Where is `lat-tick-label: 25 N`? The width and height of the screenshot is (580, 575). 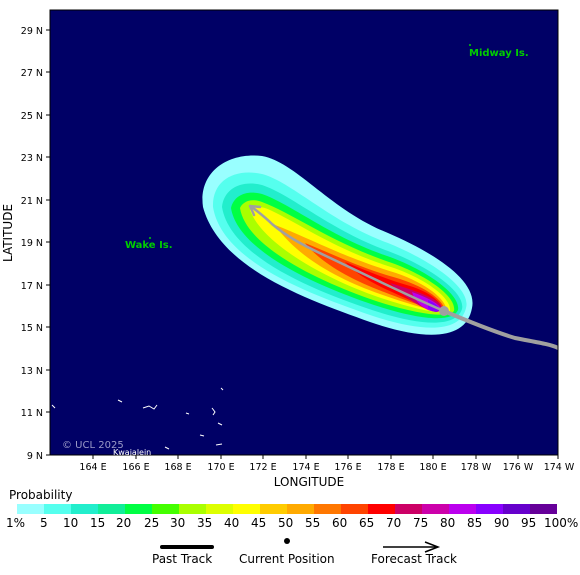
lat-tick-label: 25 N is located at coordinates (32, 116).